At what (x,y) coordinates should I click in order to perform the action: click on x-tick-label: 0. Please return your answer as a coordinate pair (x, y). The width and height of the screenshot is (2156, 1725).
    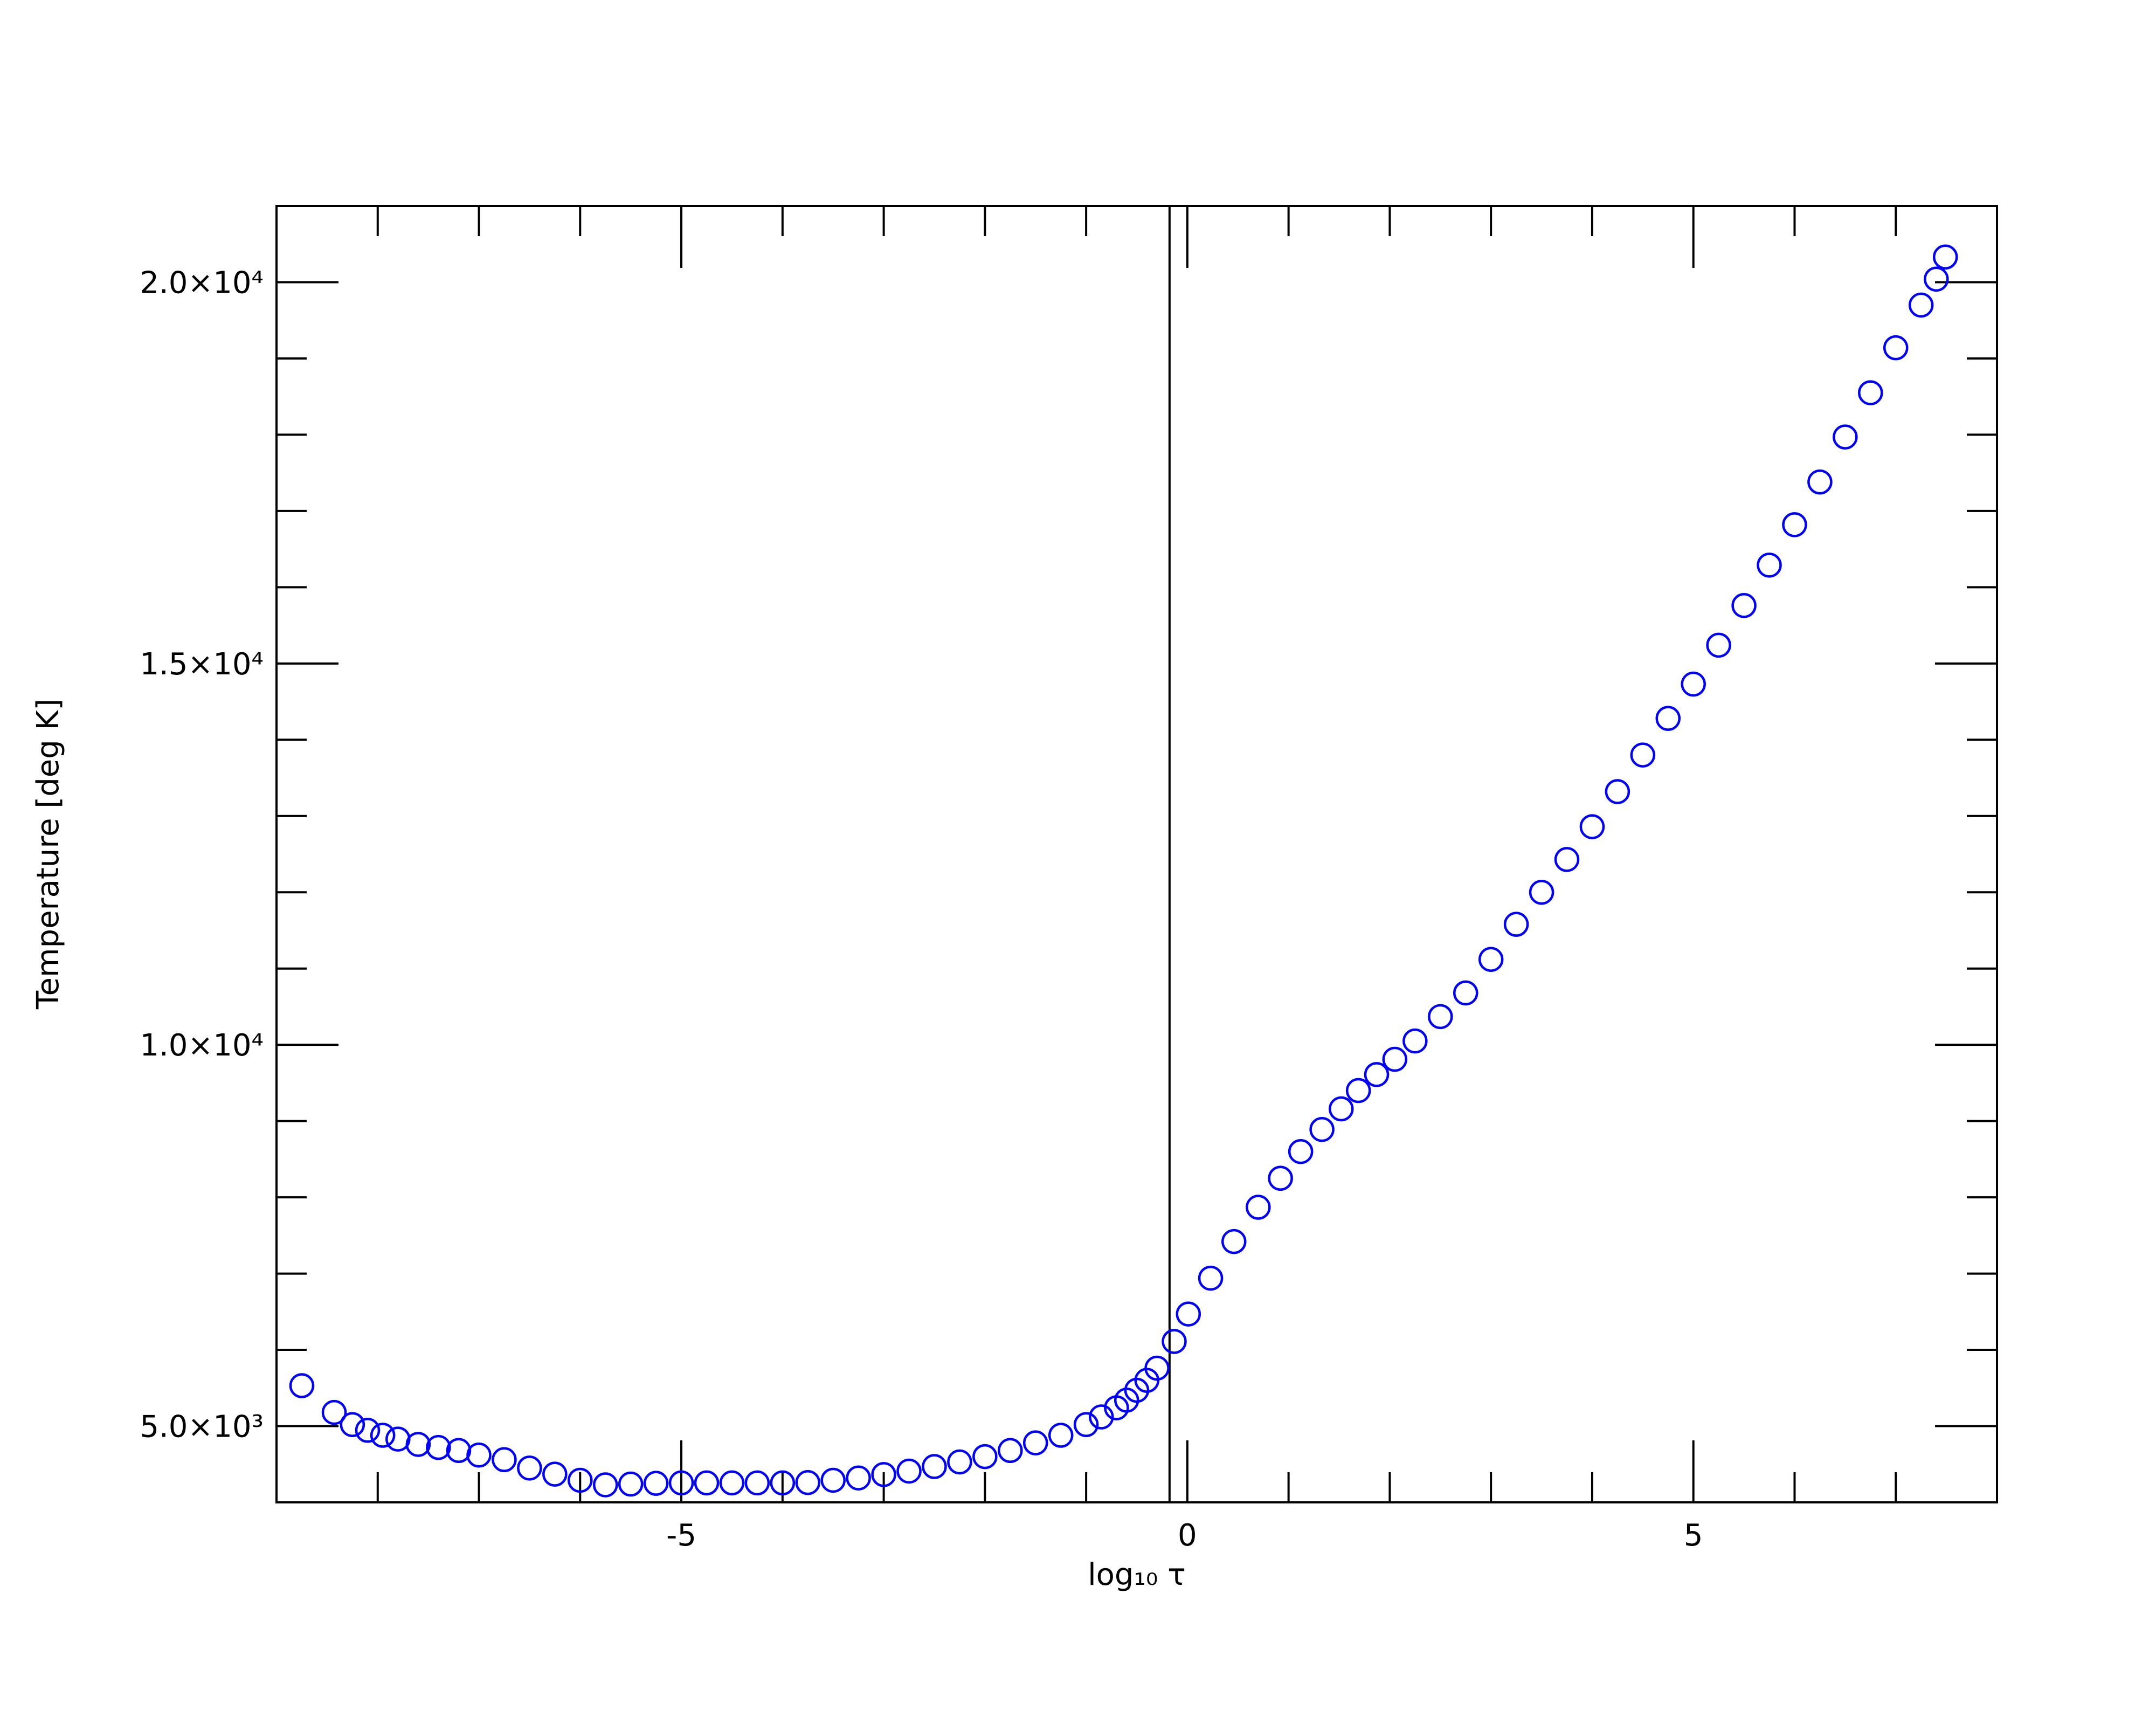
    Looking at the image, I should click on (1187, 1535).